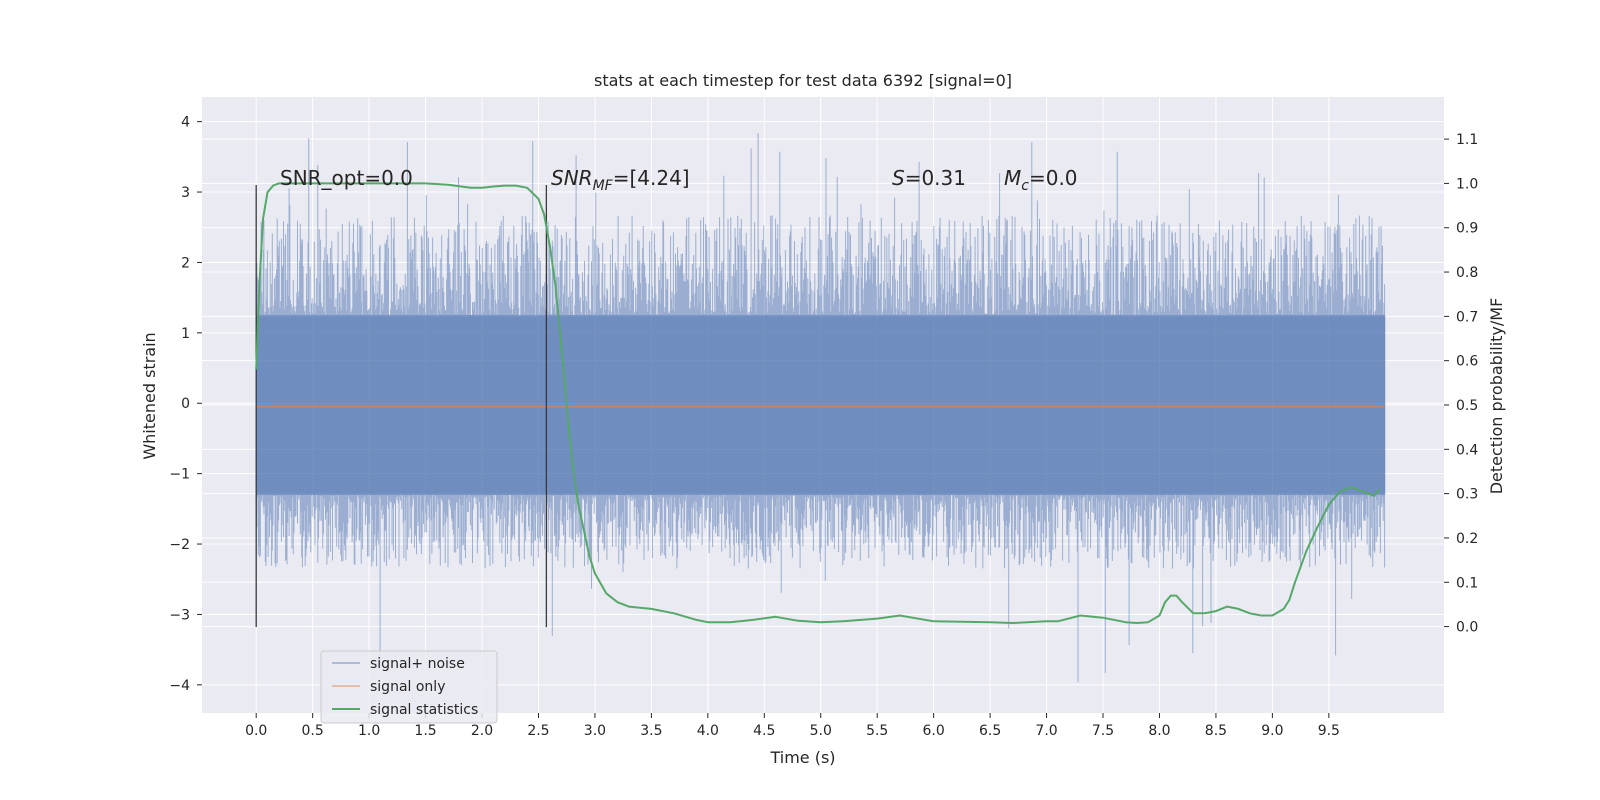  I want to click on annotation-snr-opt: SNR_opt=0.0, so click(346, 178).